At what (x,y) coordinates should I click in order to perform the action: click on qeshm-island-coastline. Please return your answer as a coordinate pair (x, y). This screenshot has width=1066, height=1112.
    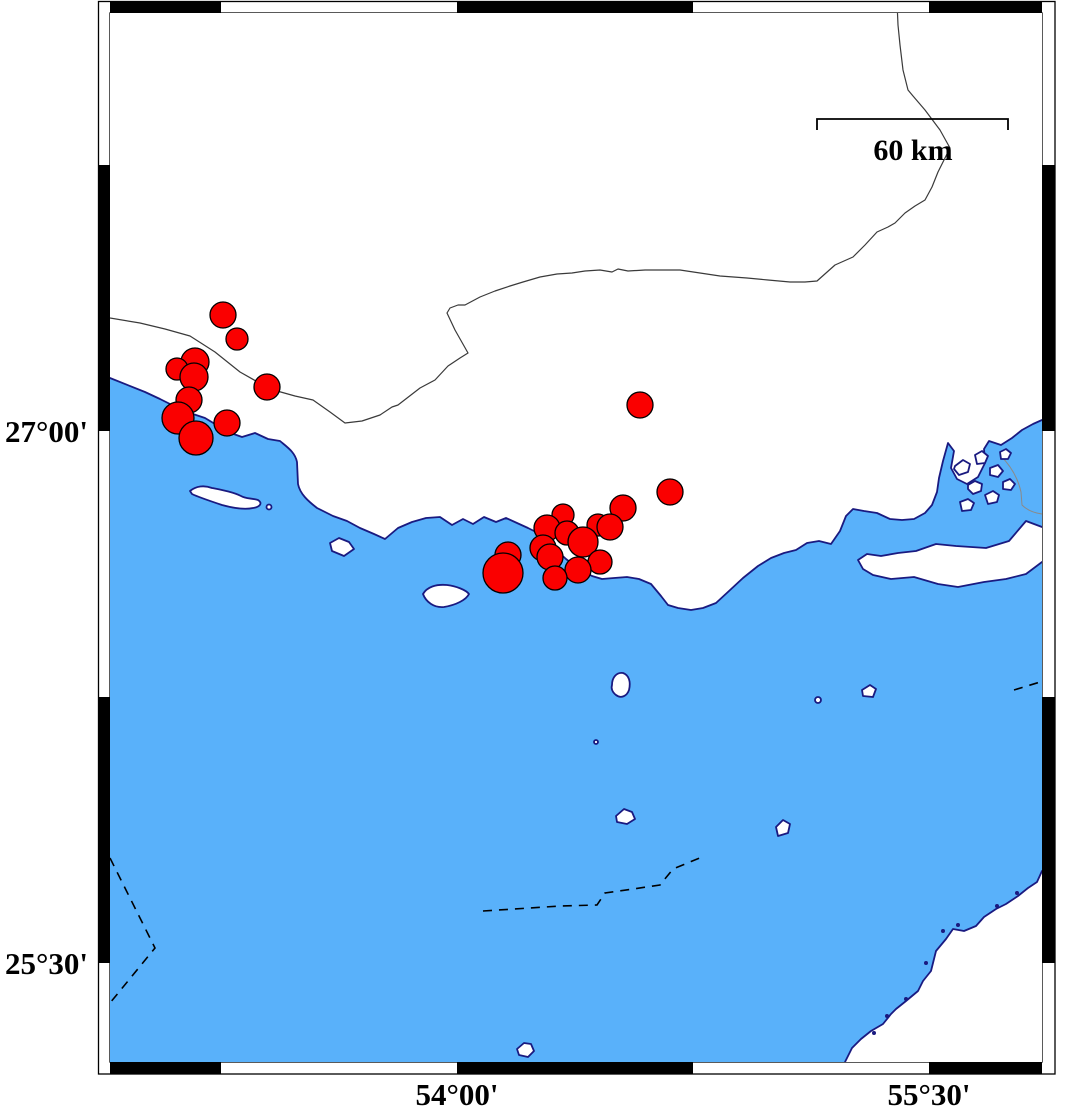
    Looking at the image, I should click on (949, 554).